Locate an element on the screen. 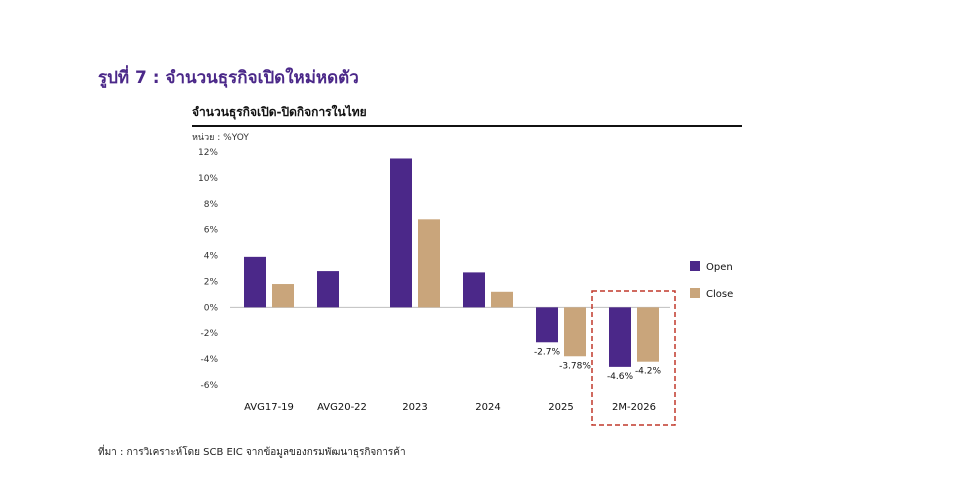  data-label: -2.7% is located at coordinates (547, 352).